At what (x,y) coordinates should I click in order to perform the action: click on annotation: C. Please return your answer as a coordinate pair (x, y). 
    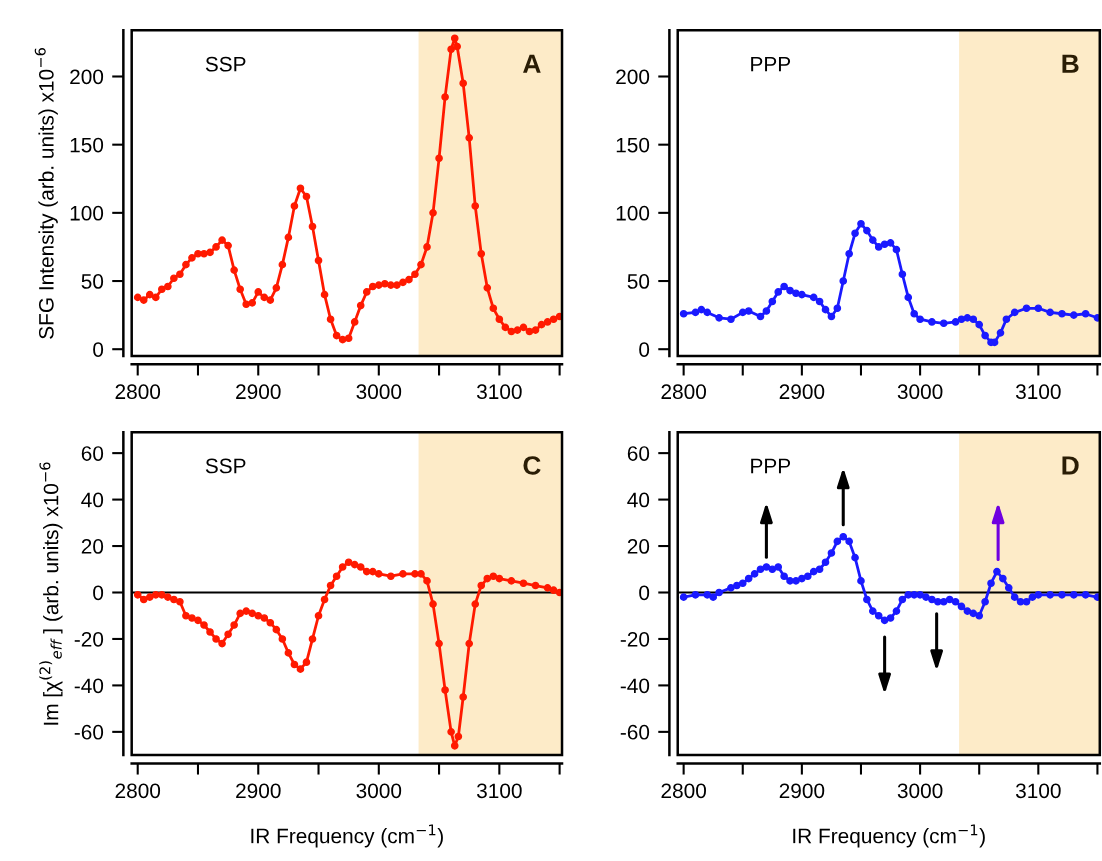
    Looking at the image, I should click on (532, 465).